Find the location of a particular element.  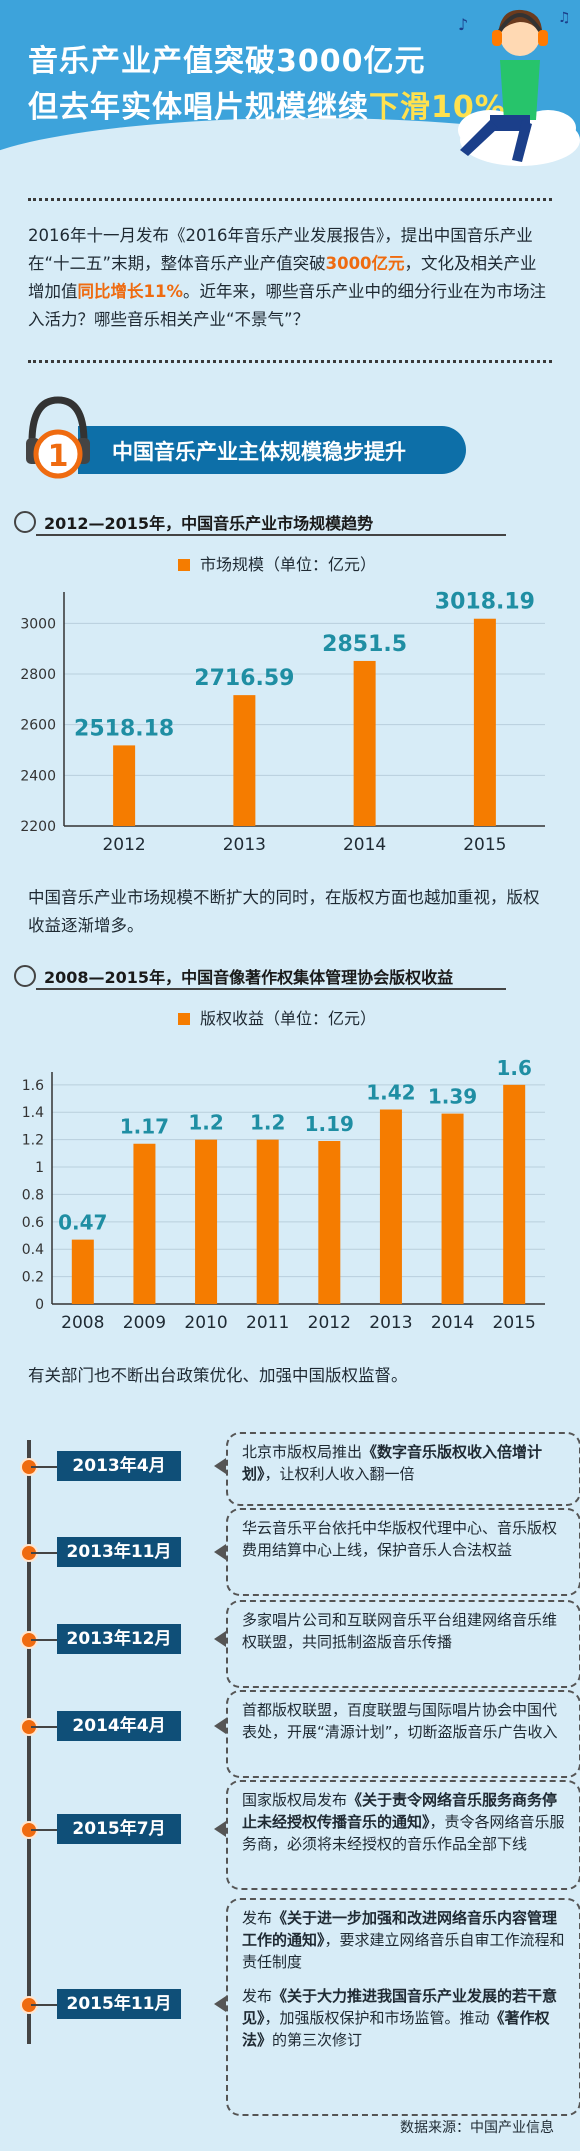

header-title-line2: 但去年实体唱片规模继续下滑10% is located at coordinates (267, 104).